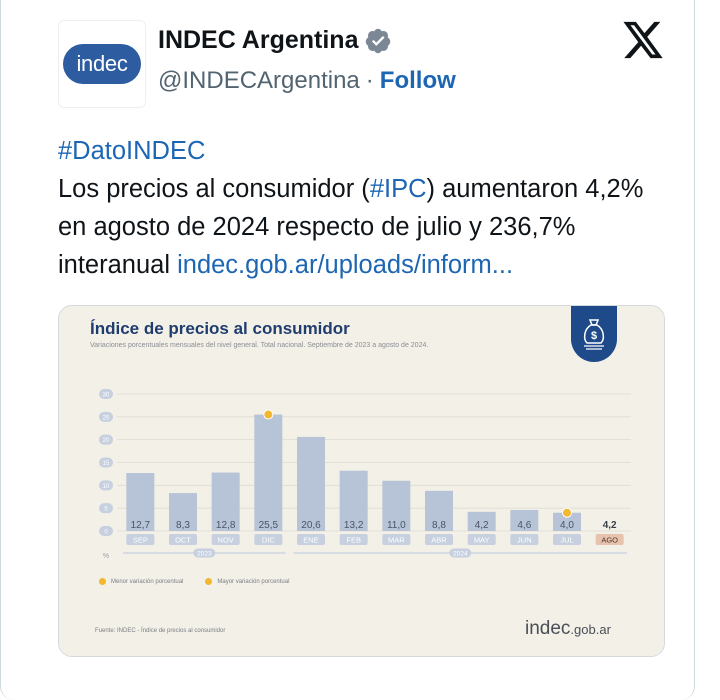 Image resolution: width=720 pixels, height=700 pixels. What do you see at coordinates (311, 525) in the screenshot?
I see `bar-value-label: 20,6` at bounding box center [311, 525].